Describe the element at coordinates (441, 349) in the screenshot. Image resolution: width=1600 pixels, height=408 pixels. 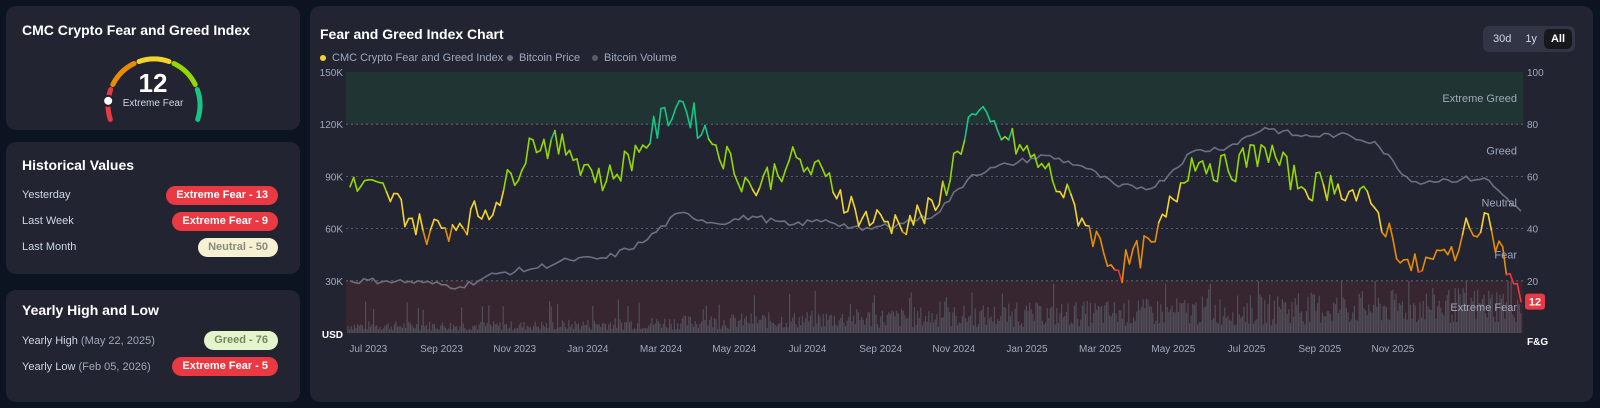
I see `x-tick-label: Sep 2023` at that location.